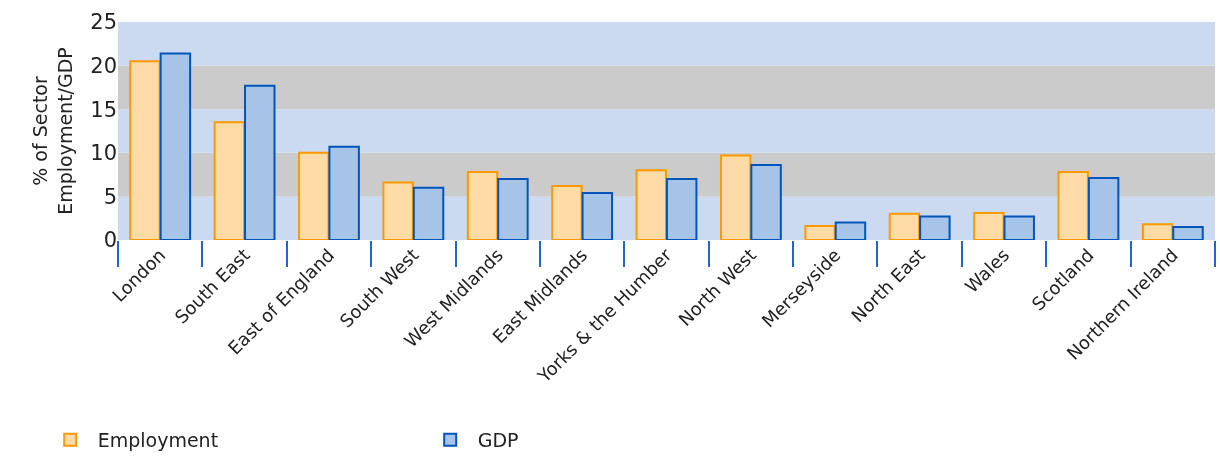  What do you see at coordinates (103, 153) in the screenshot?
I see `y-tick-label: 10` at bounding box center [103, 153].